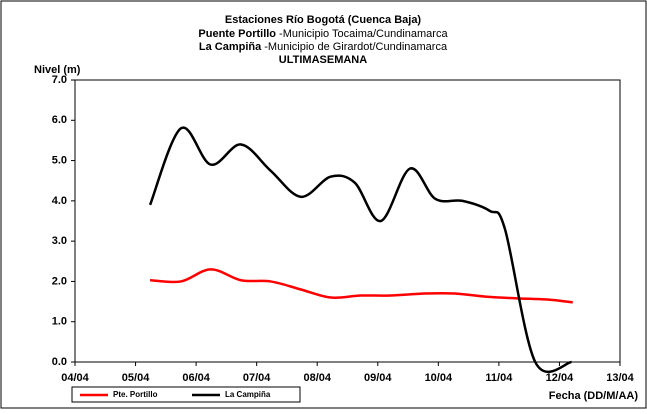 The image size is (647, 414). Describe the element at coordinates (257, 378) in the screenshot. I see `x-tick-label: 07/04` at that location.